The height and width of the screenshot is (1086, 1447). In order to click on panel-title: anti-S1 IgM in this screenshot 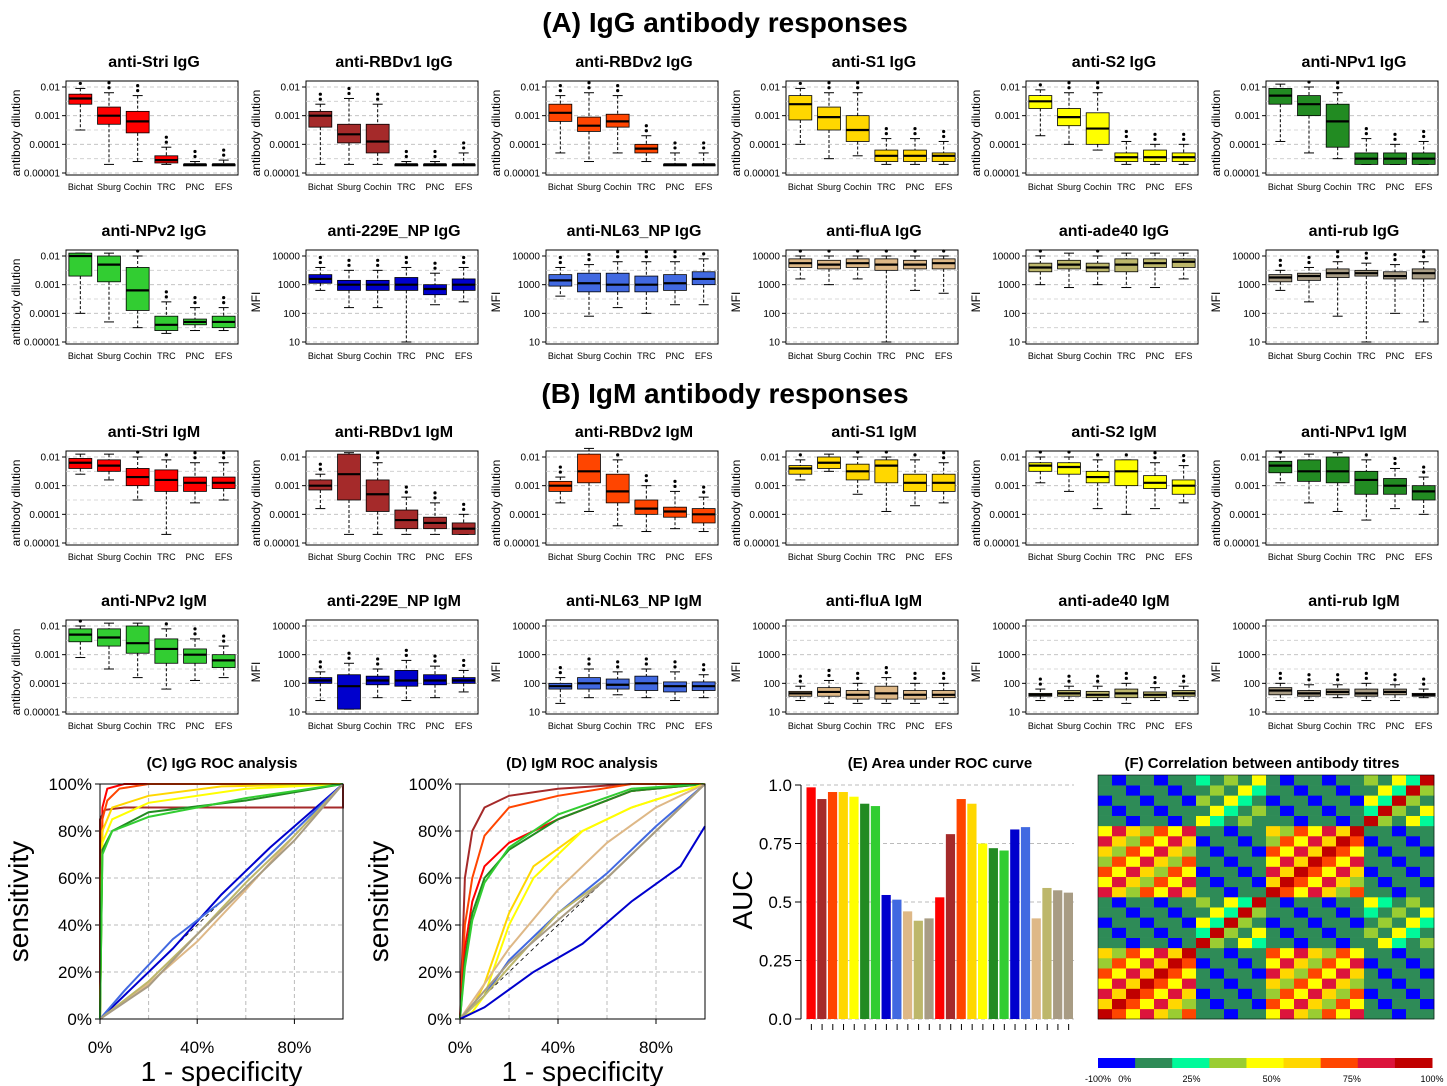, I will do `click(873, 432)`.